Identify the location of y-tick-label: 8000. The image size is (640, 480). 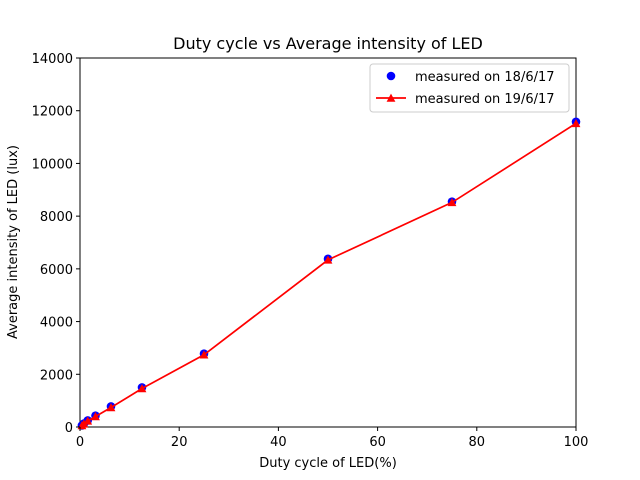
(56, 217).